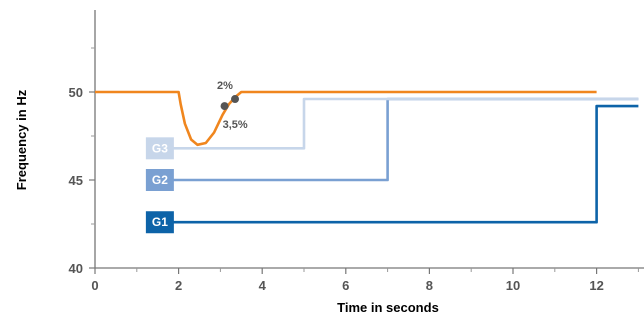  Describe the element at coordinates (345, 285) in the screenshot. I see `x-tick-label: 6` at that location.